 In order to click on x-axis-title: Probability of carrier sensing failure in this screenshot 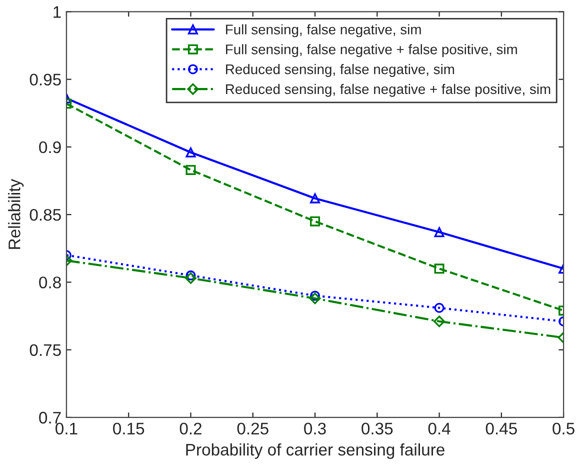, I will do `click(315, 451)`.